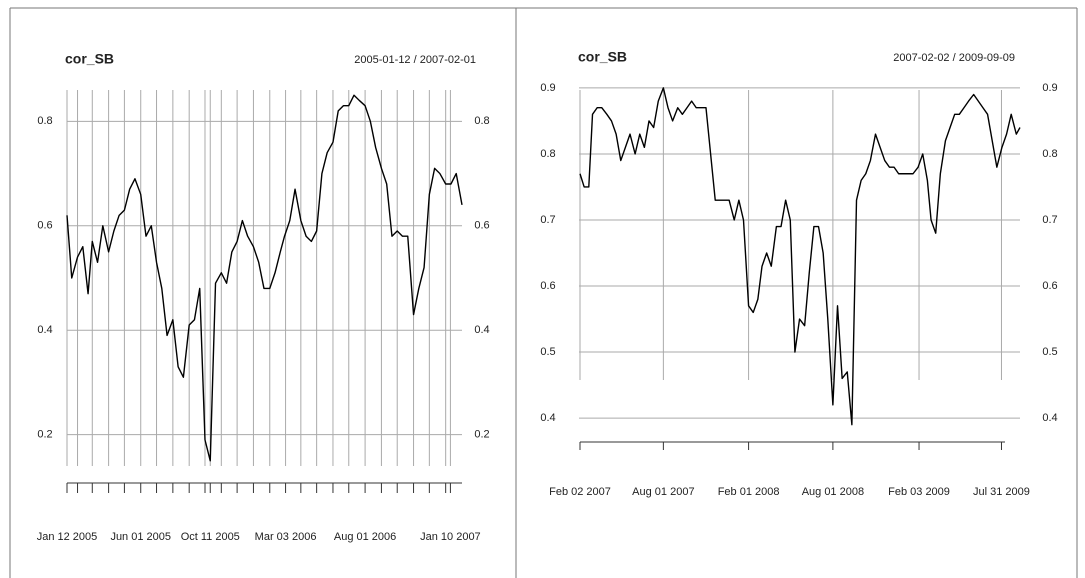 Image resolution: width=1085 pixels, height=578 pixels. Describe the element at coordinates (450, 537) in the screenshot. I see `x-tick-label: Jan 10 2007` at that location.